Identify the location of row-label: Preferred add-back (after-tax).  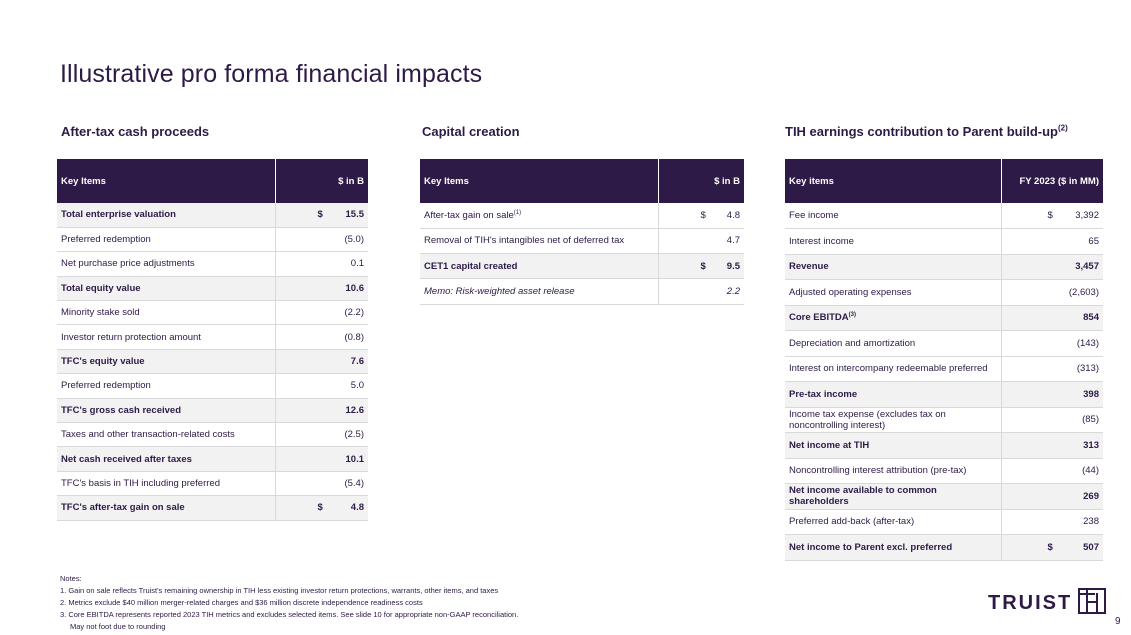
(893, 522).